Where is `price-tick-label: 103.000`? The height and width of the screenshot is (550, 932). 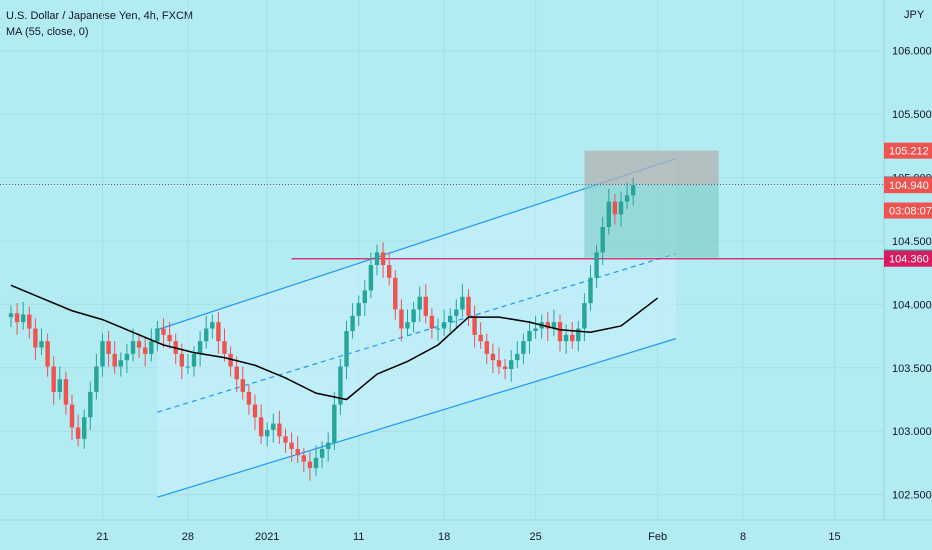
price-tick-label: 103.000 is located at coordinates (912, 432).